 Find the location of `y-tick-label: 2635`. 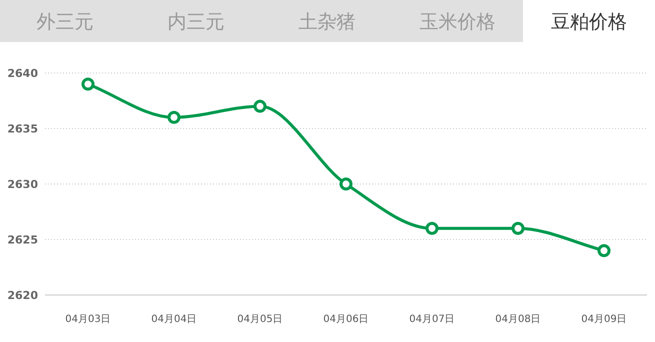

y-tick-label: 2635 is located at coordinates (22, 129).